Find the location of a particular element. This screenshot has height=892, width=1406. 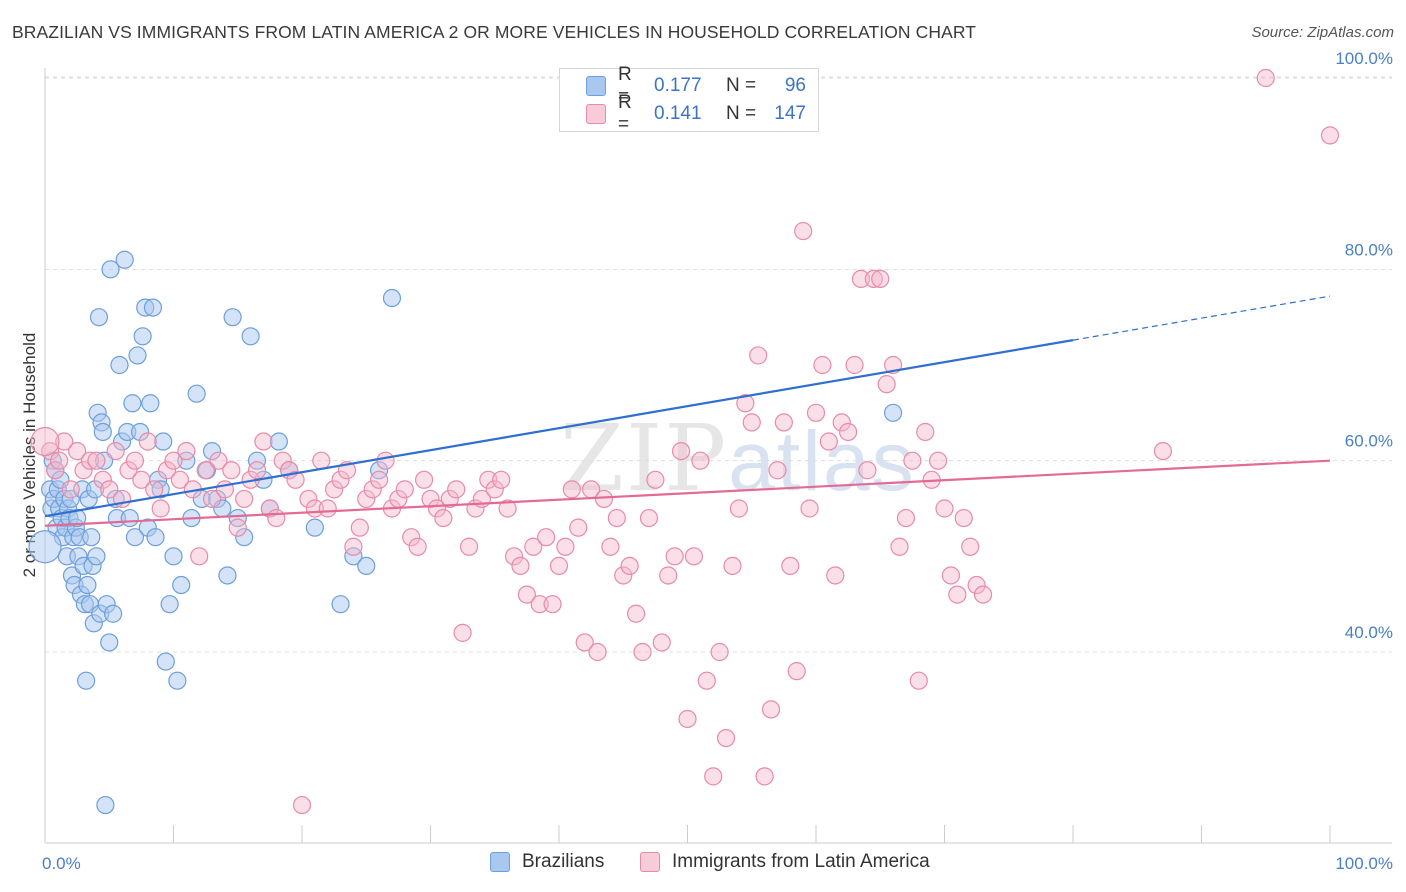

legend-n-label: N = is located at coordinates (741, 113).